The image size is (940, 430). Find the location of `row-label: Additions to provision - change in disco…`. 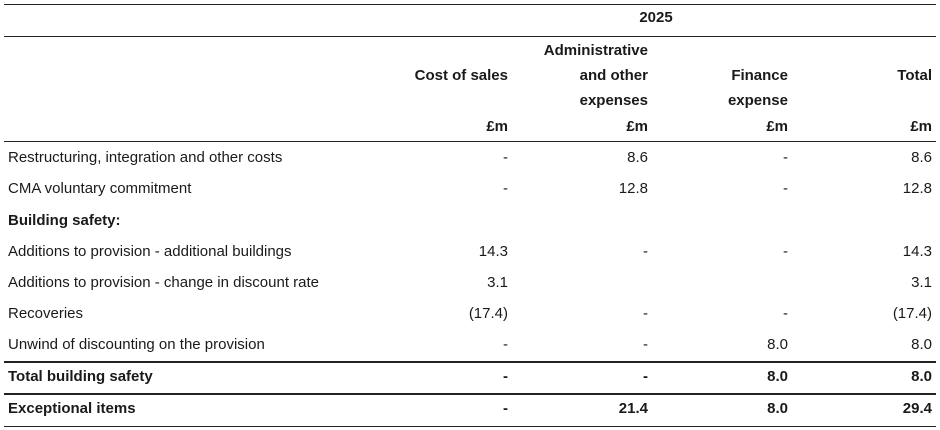

row-label: Additions to provision - change in disco… is located at coordinates (164, 282).